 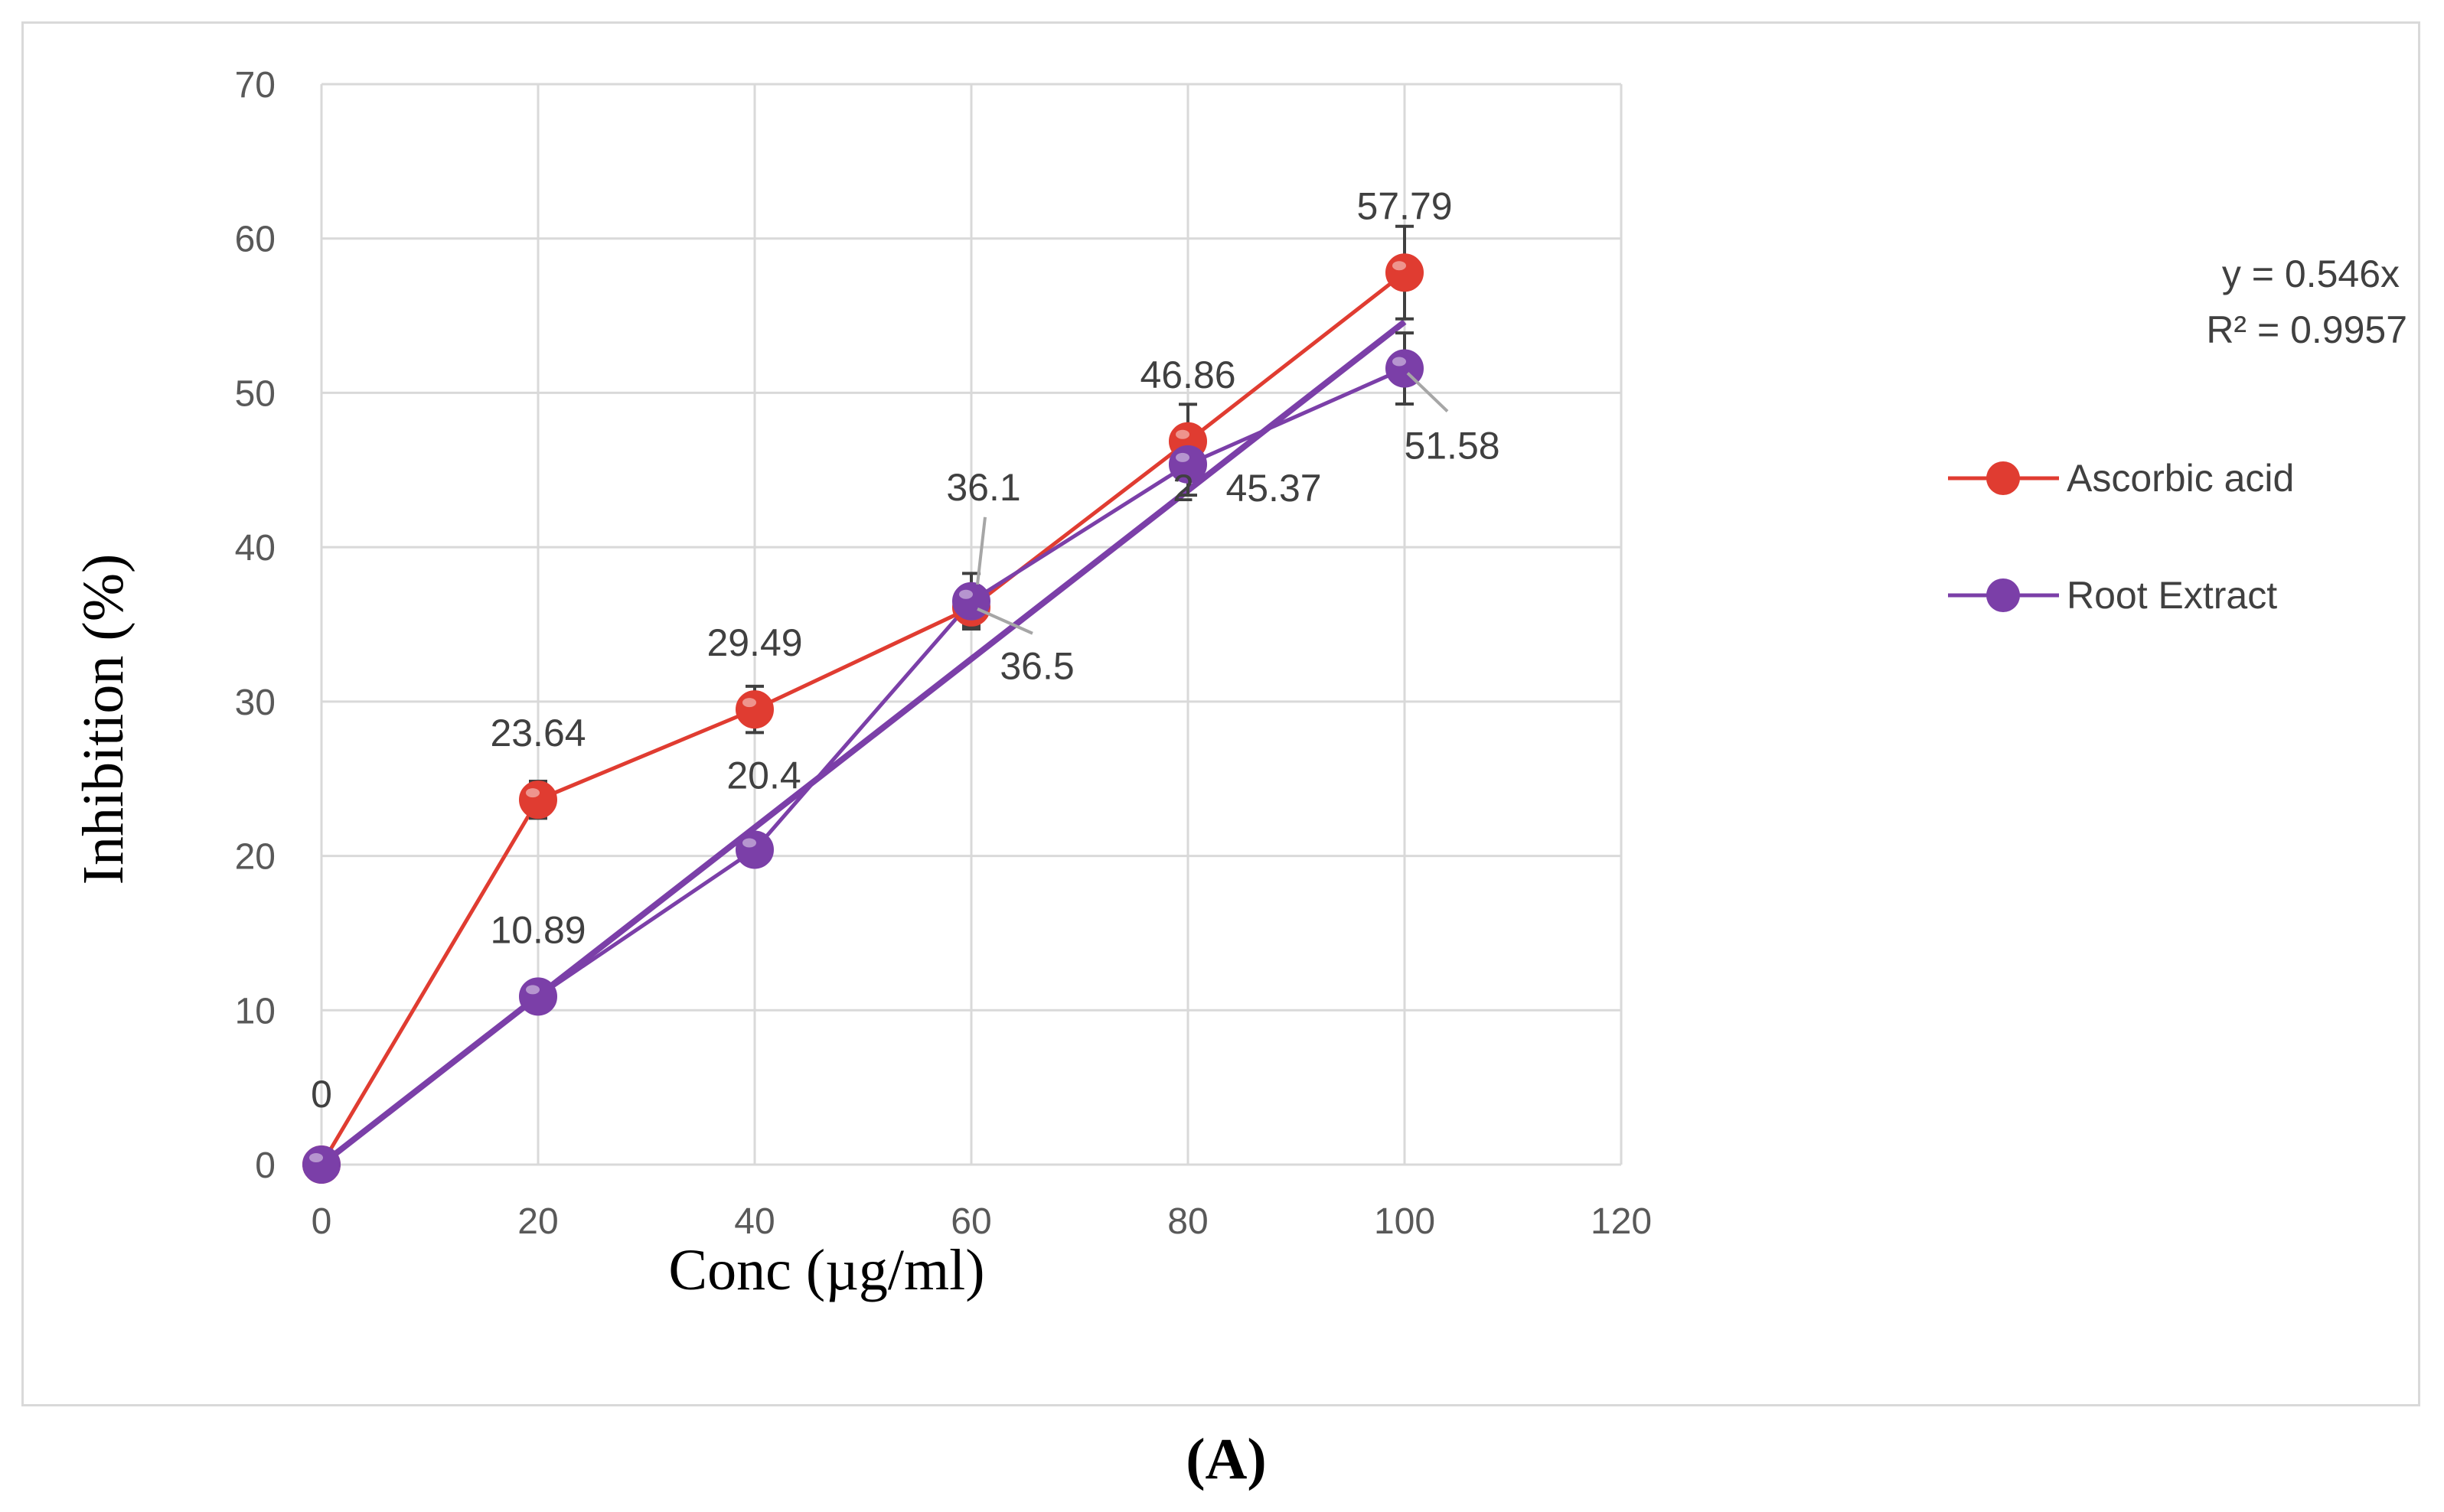 What do you see at coordinates (538, 733) in the screenshot?
I see `data-label-ascorbic-acid: 23.64` at bounding box center [538, 733].